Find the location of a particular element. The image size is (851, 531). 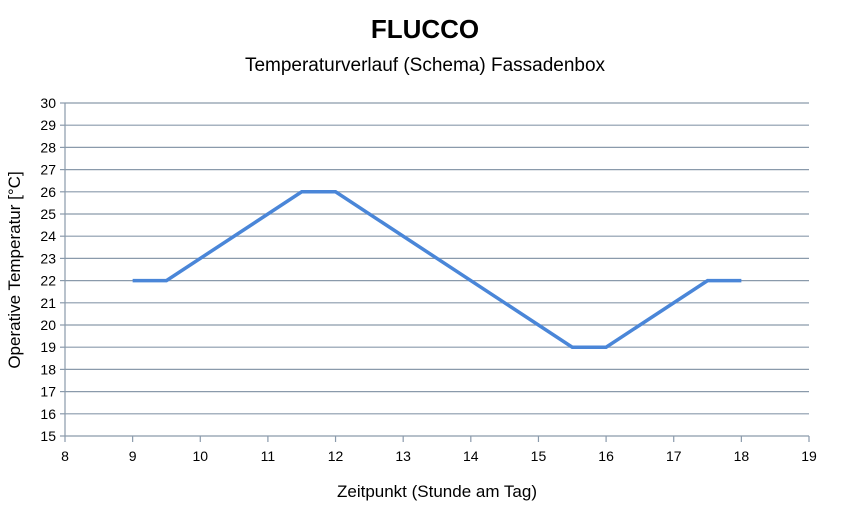

x-axis-label: Zeitpunkt (Stunde am Tag) is located at coordinates (437, 491).